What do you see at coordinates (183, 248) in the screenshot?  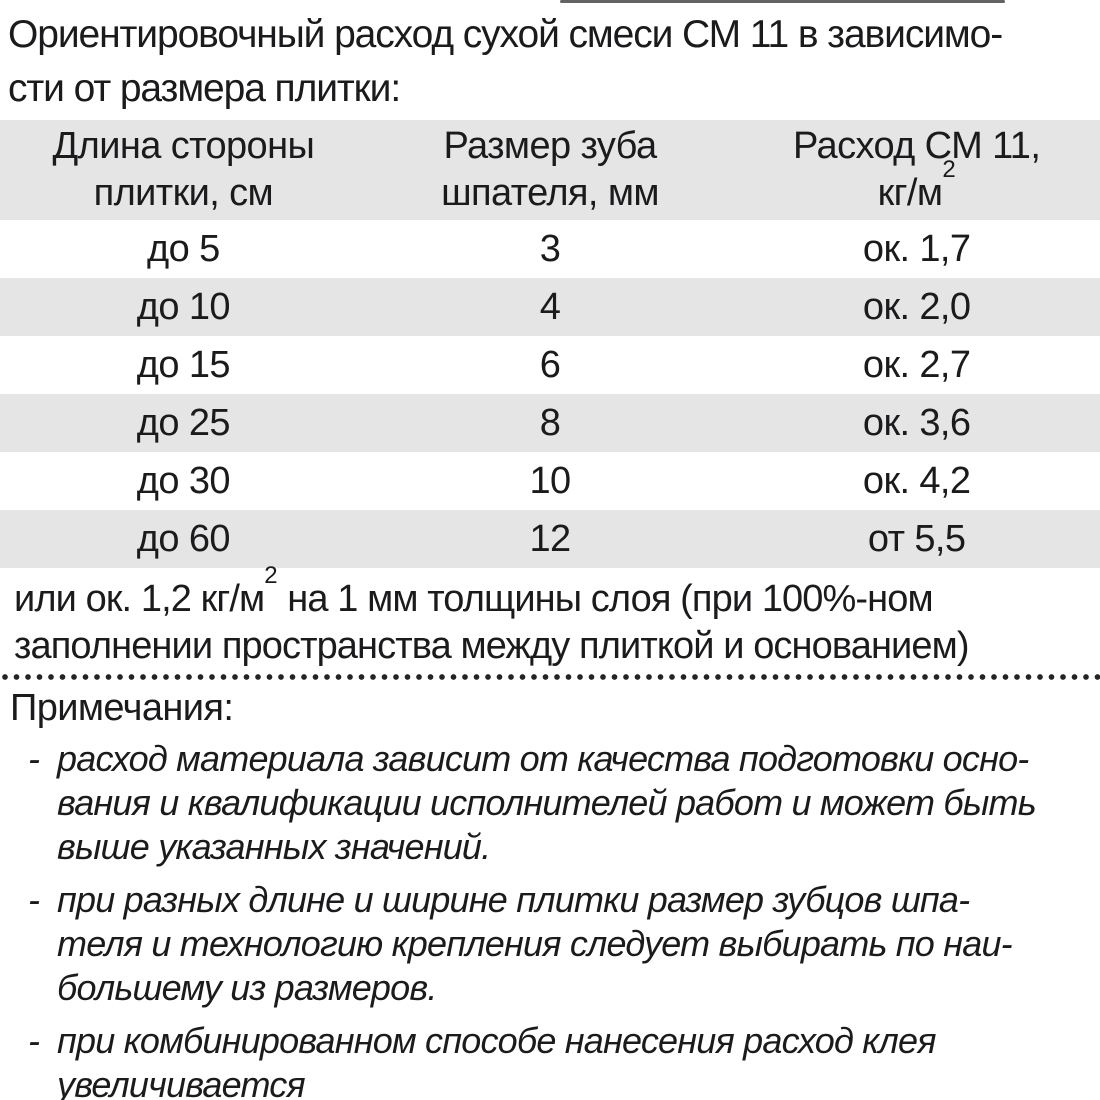 I see `cell-tile-side: до 5` at bounding box center [183, 248].